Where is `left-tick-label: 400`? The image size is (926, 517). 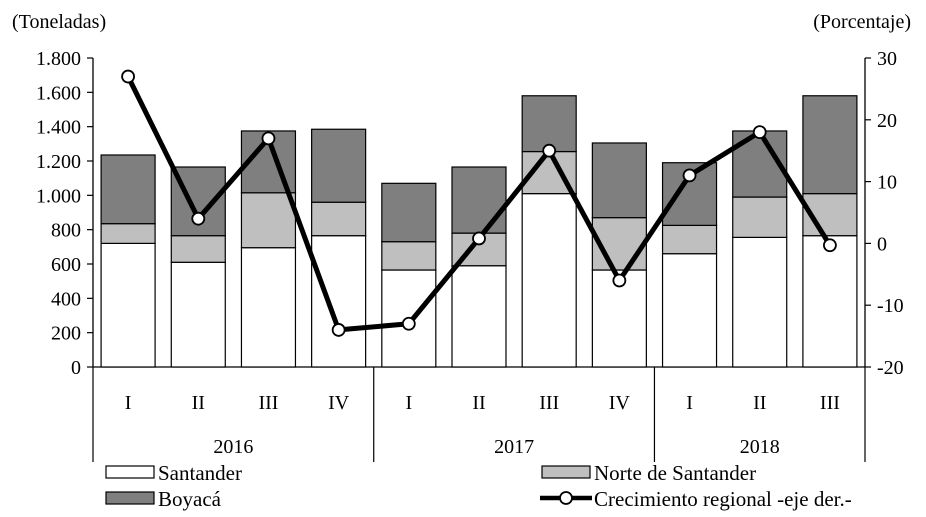 left-tick-label: 400 is located at coordinates (66, 299).